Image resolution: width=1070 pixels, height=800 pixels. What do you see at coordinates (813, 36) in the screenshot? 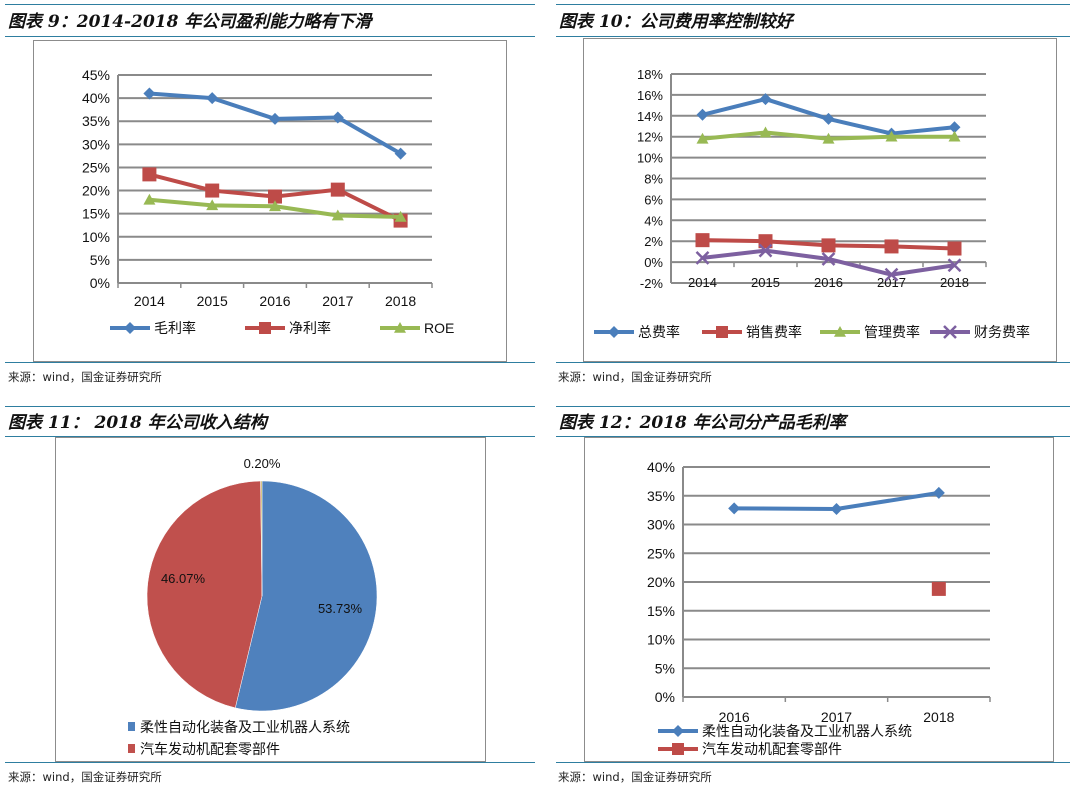
I see `panel-2-title-rule` at bounding box center [813, 36].